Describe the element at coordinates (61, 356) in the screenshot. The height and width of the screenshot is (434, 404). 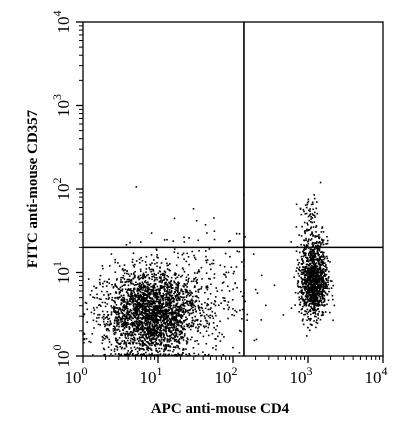
I see `y-tick-label: 100` at that location.